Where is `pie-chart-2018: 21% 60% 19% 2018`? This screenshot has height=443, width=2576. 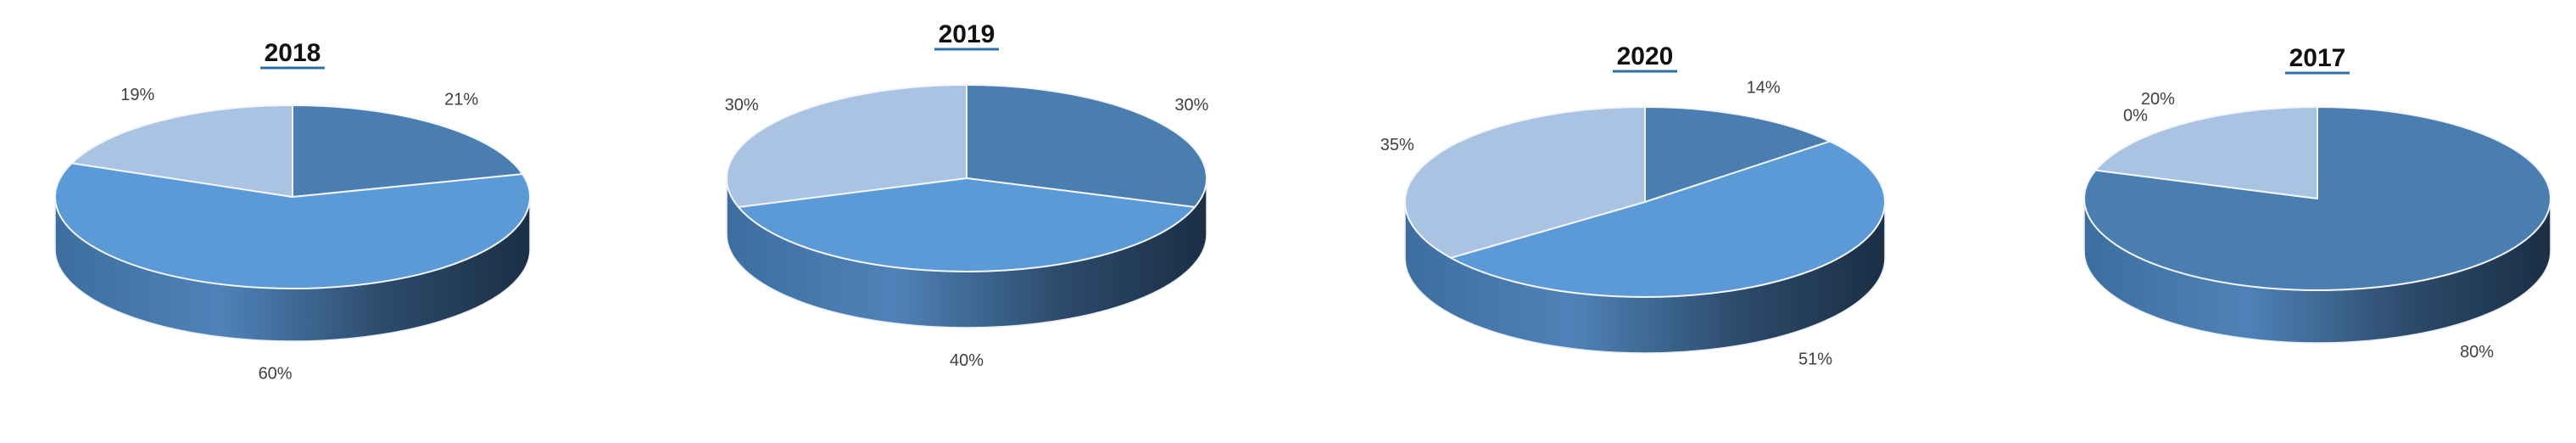
pie-chart-2018: 21% 60% 19% 2018 is located at coordinates (292, 211).